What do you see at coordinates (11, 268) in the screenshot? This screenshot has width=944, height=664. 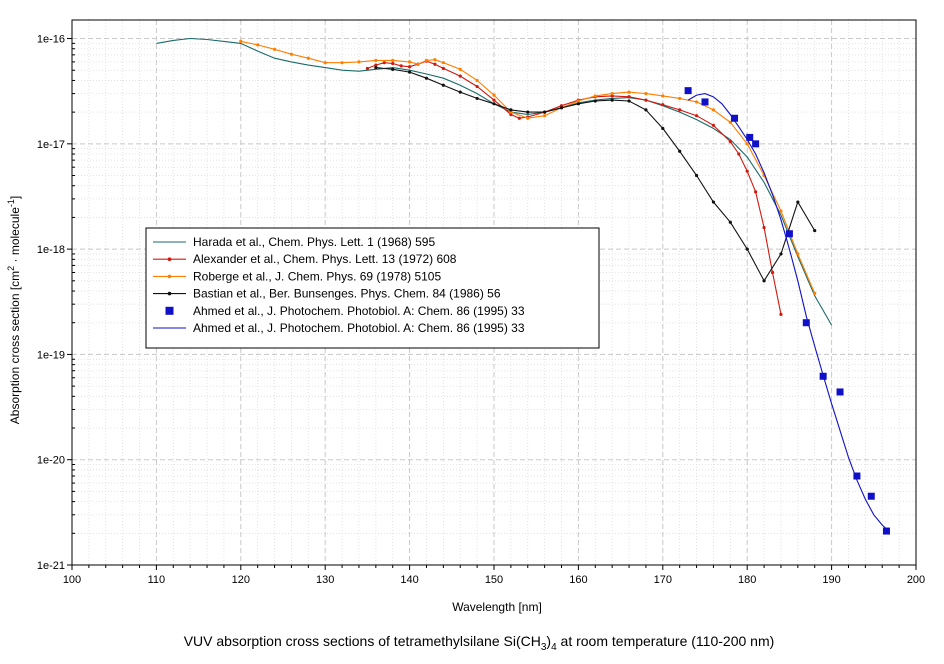 I see `y-axis-title-sup: 2` at bounding box center [11, 268].